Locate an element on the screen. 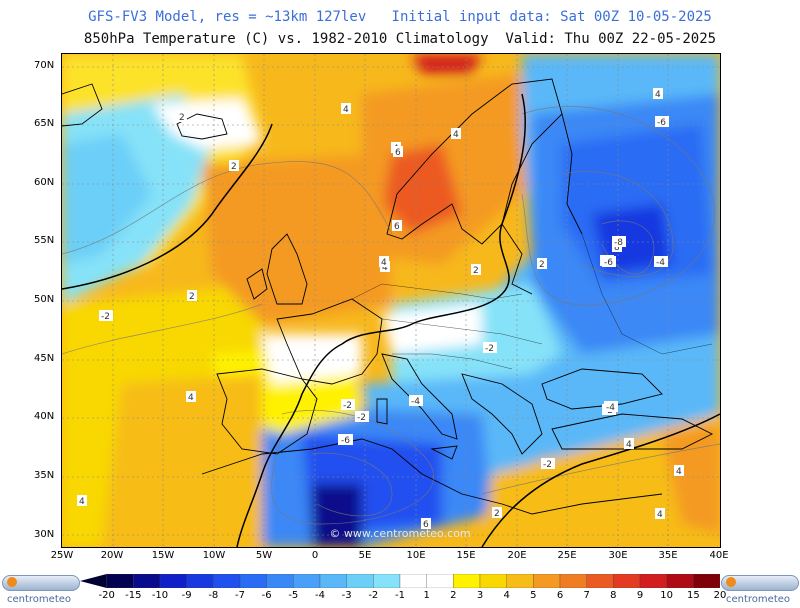 Image resolution: width=800 pixels, height=608 pixels. lon-label-40e: 40E is located at coordinates (719, 555).